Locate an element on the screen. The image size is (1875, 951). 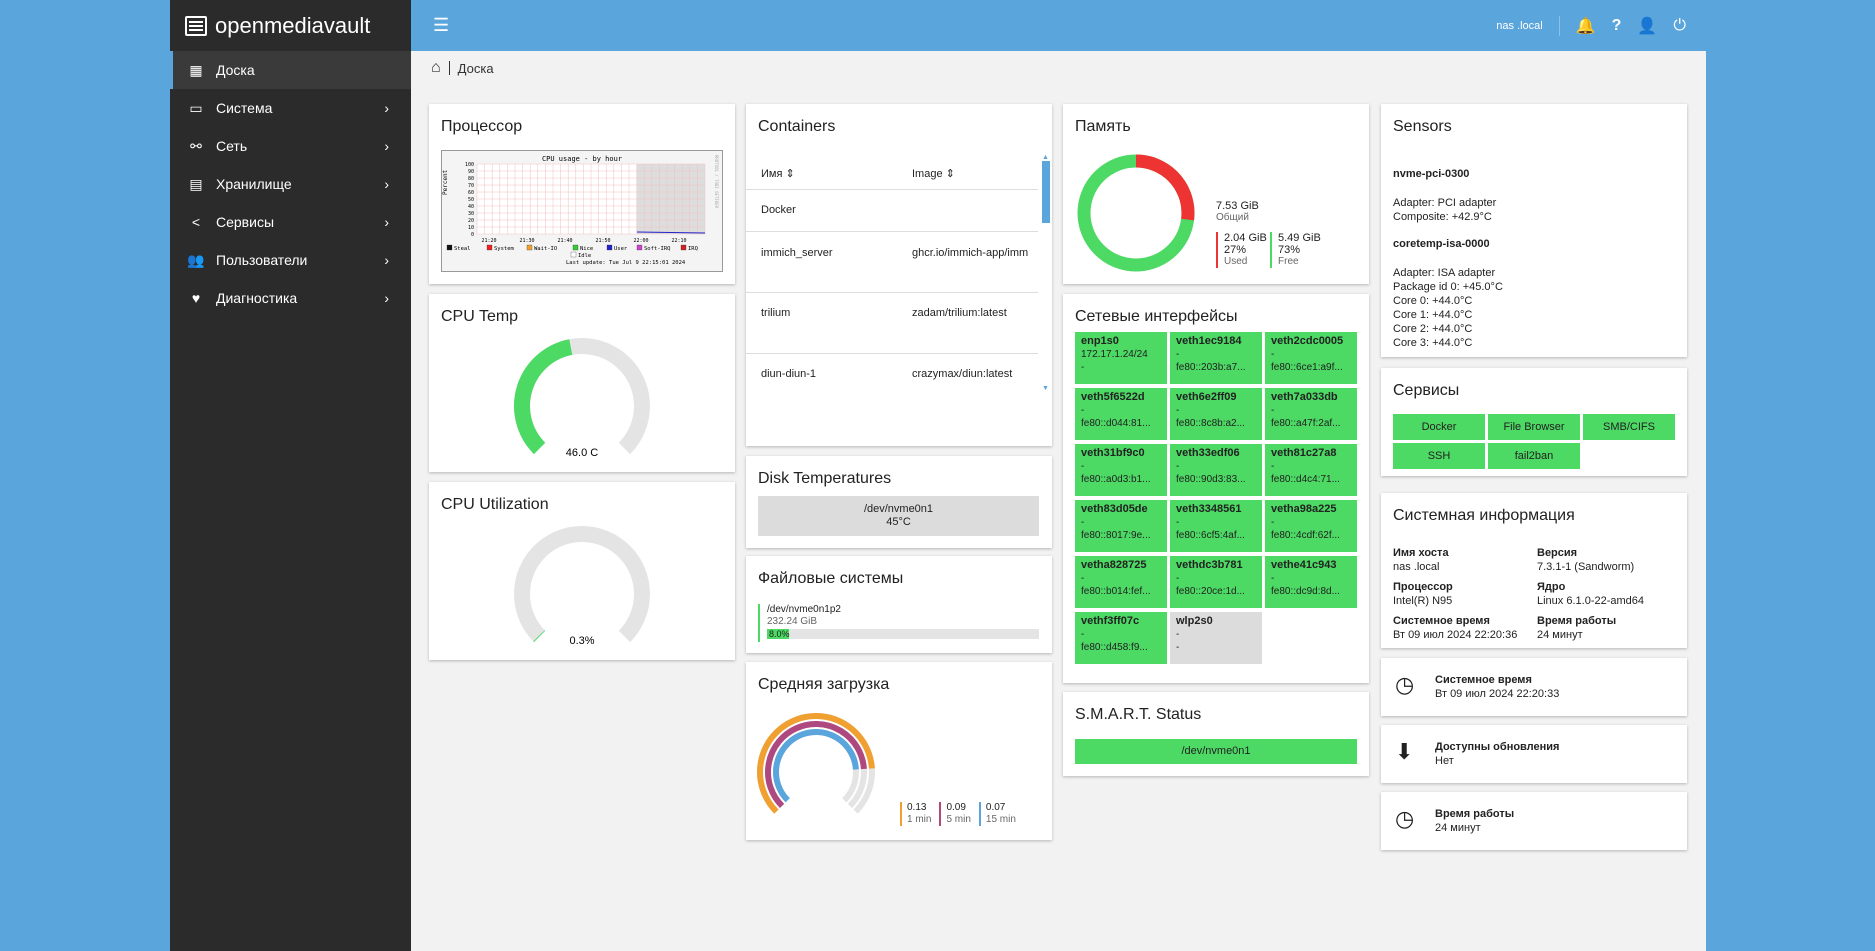
graph-side-label: RRDTOOL / TOBI OETIKER is located at coordinates (716, 182).